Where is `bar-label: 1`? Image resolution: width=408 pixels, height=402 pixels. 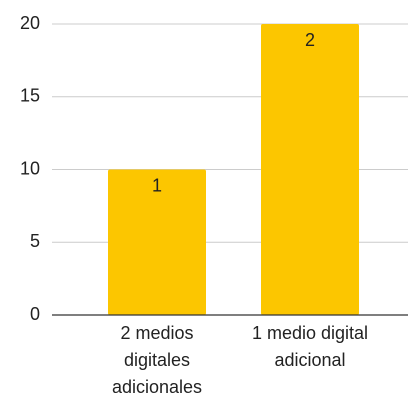
bar-label: 1 is located at coordinates (157, 185).